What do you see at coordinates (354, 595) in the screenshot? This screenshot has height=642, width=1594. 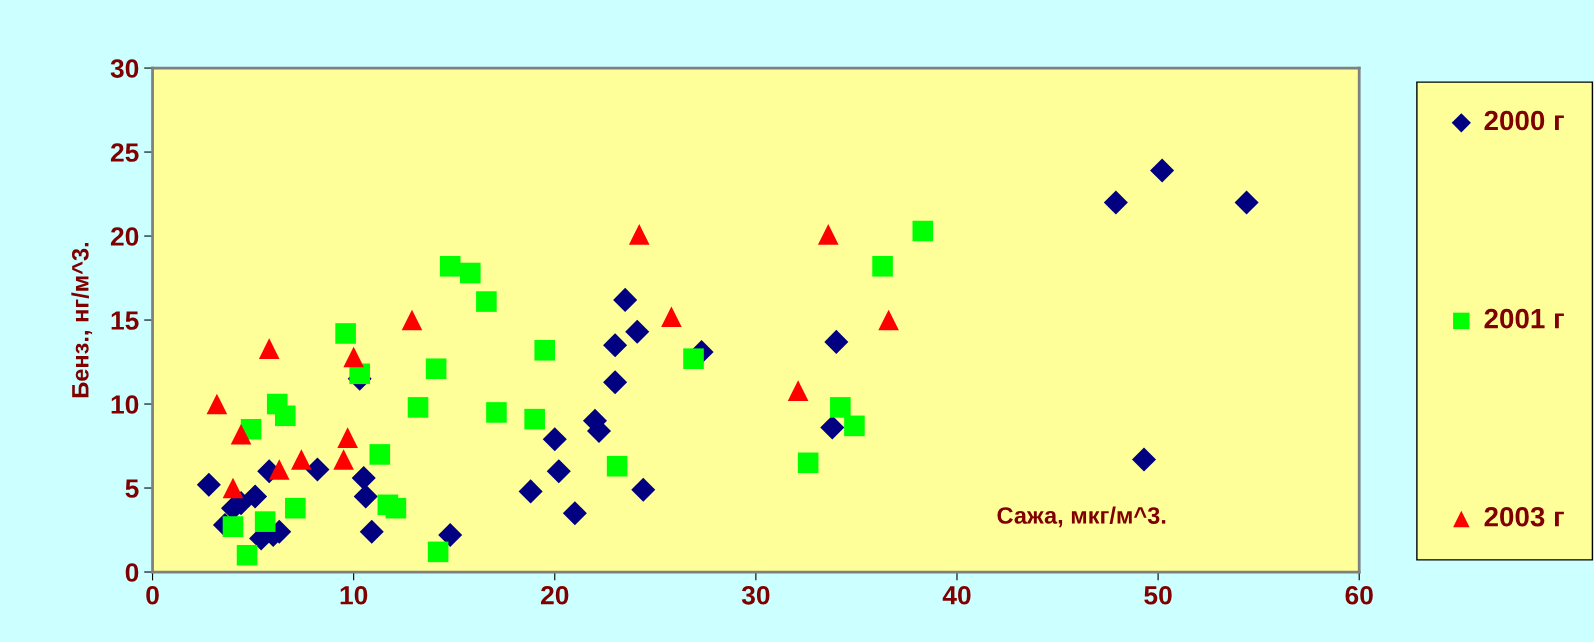 I see `x-tick-label: 10` at bounding box center [354, 595].